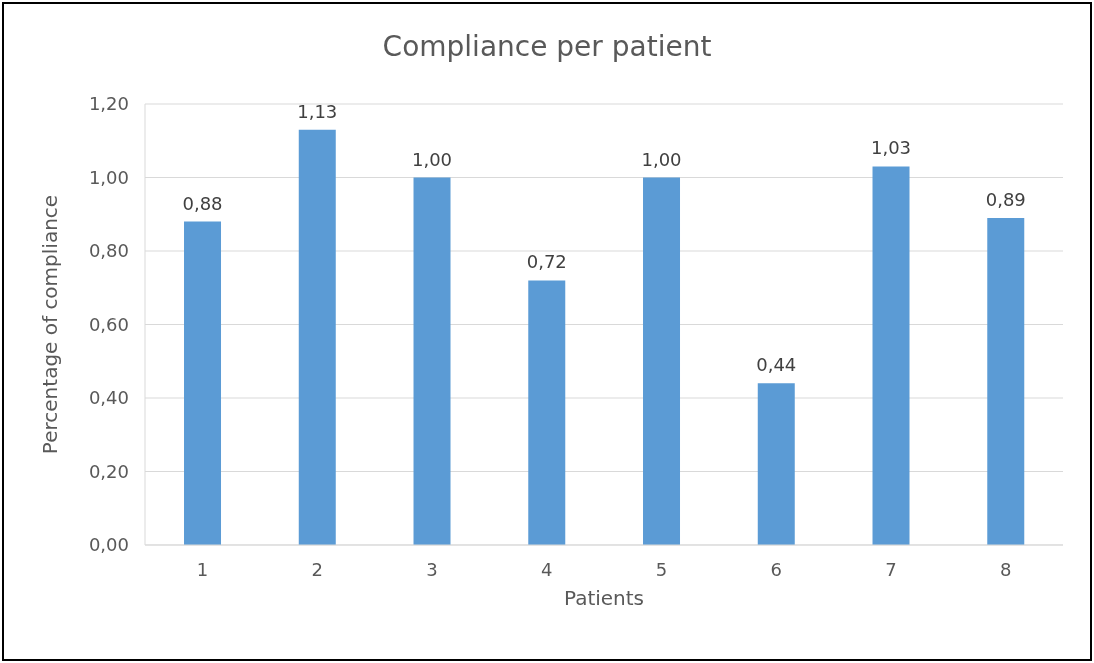 This screenshot has height=663, width=1094. Describe the element at coordinates (317, 569) in the screenshot. I see `x-tick-label: 2` at that location.